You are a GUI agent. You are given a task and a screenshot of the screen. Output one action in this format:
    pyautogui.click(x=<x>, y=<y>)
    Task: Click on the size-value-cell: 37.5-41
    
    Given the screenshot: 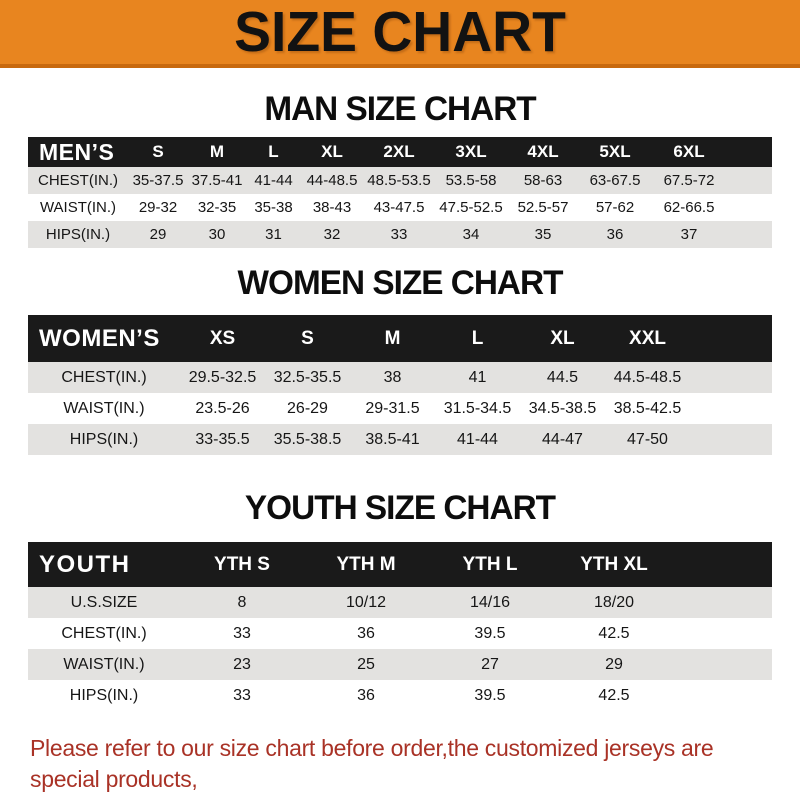 What is the action you would take?
    pyautogui.click(x=217, y=180)
    